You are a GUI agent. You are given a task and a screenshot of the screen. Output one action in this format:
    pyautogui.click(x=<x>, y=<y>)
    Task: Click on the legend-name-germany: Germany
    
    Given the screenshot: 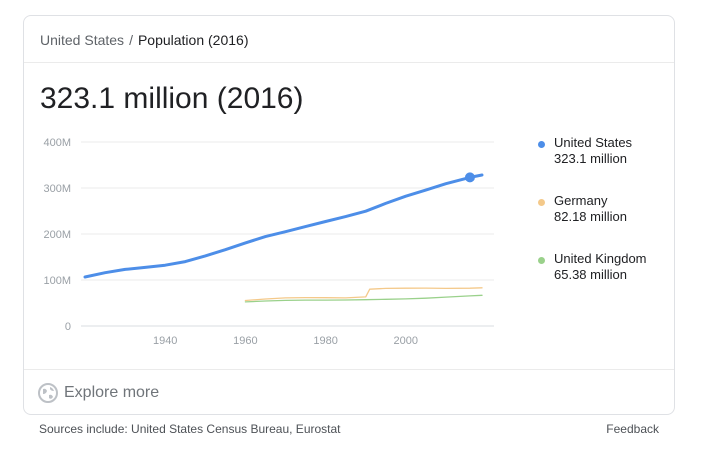 What is the action you would take?
    pyautogui.click(x=581, y=200)
    